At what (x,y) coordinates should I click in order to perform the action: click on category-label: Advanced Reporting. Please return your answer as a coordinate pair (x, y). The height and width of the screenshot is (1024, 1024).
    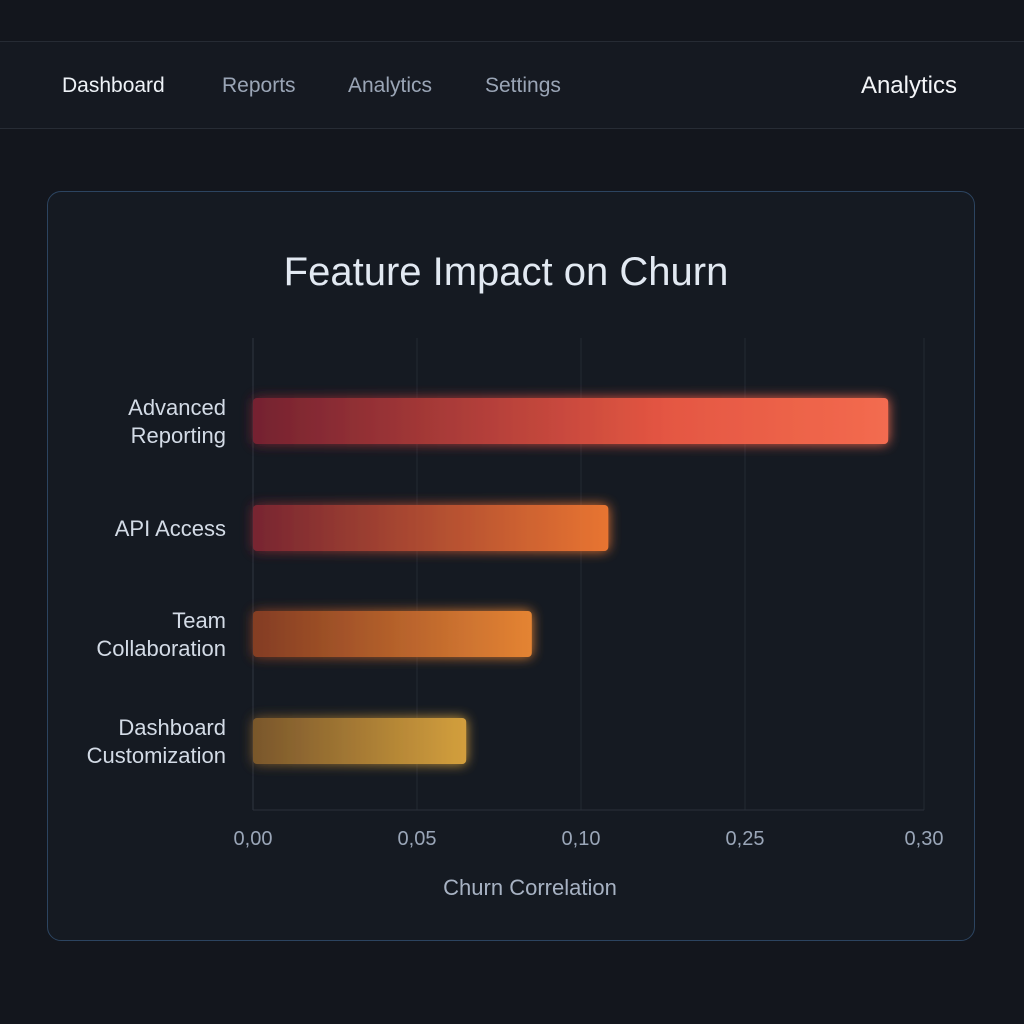
    Looking at the image, I should click on (177, 421).